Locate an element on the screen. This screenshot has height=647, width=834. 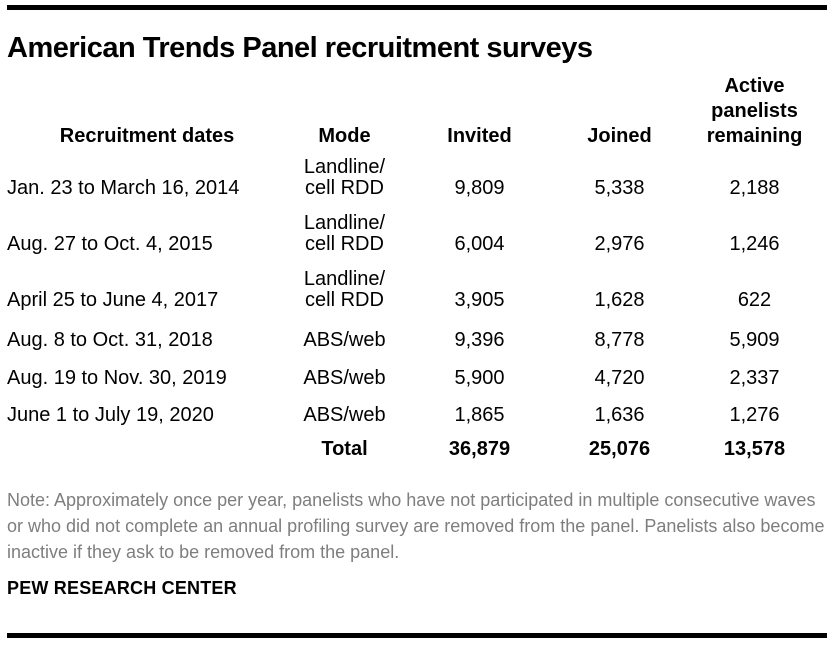
cell-active-remaining: 1,276 is located at coordinates (754, 415).